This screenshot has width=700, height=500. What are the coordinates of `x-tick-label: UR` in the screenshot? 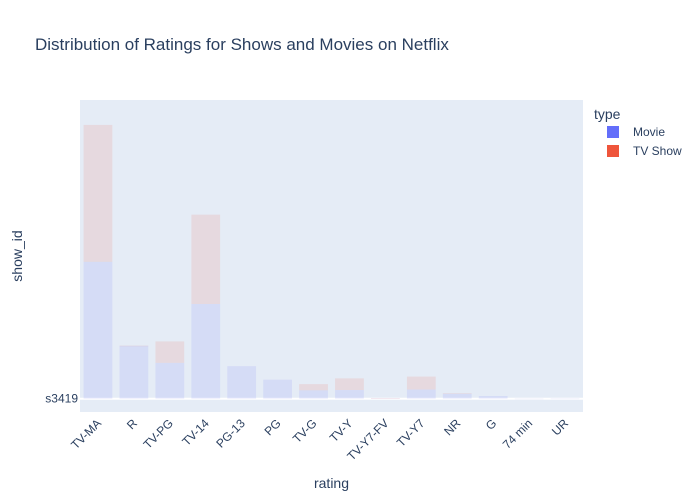 It's located at (560, 427).